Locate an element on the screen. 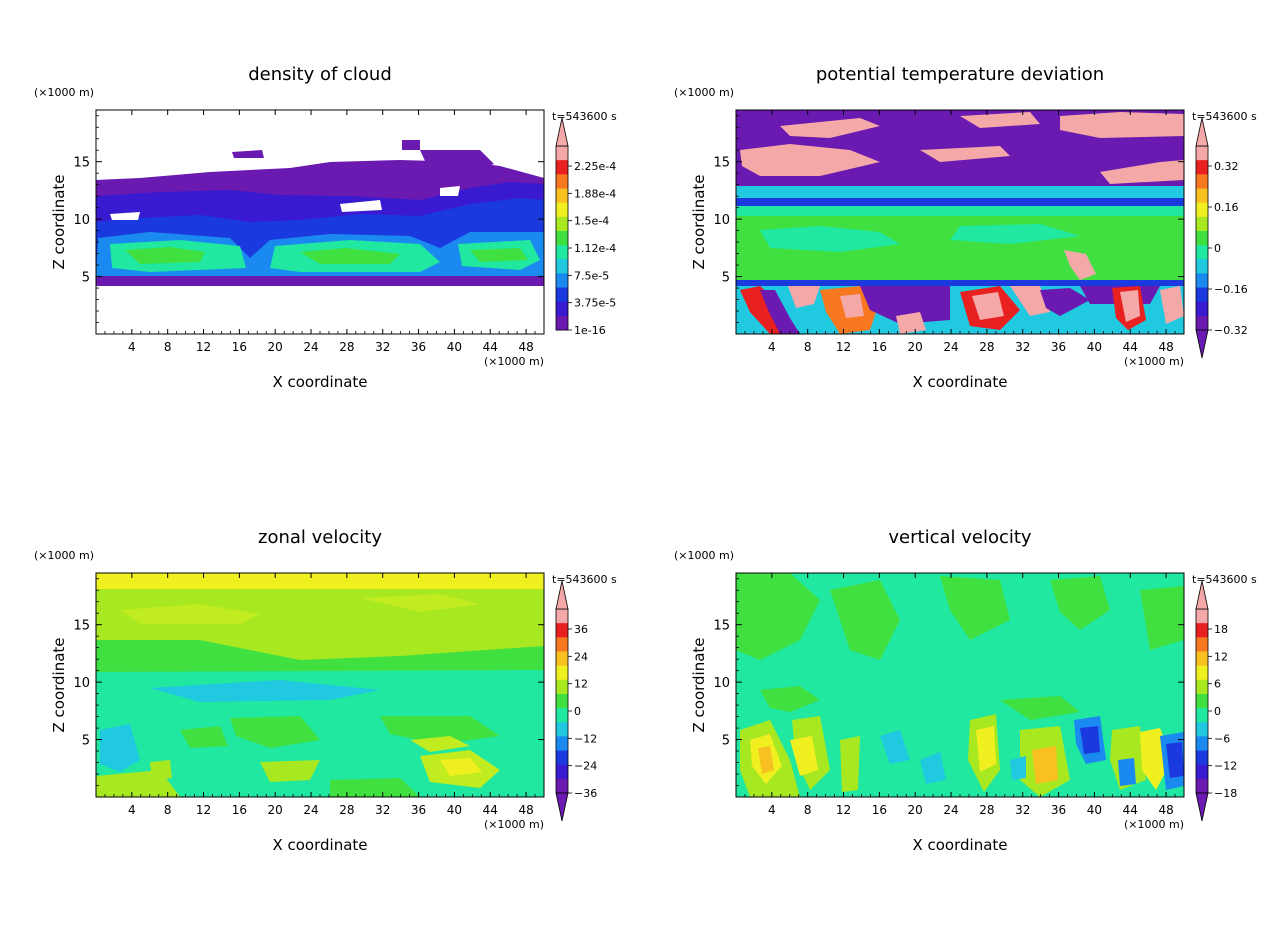 The height and width of the screenshot is (926, 1280). x-tick-label: 40 is located at coordinates (454, 347).